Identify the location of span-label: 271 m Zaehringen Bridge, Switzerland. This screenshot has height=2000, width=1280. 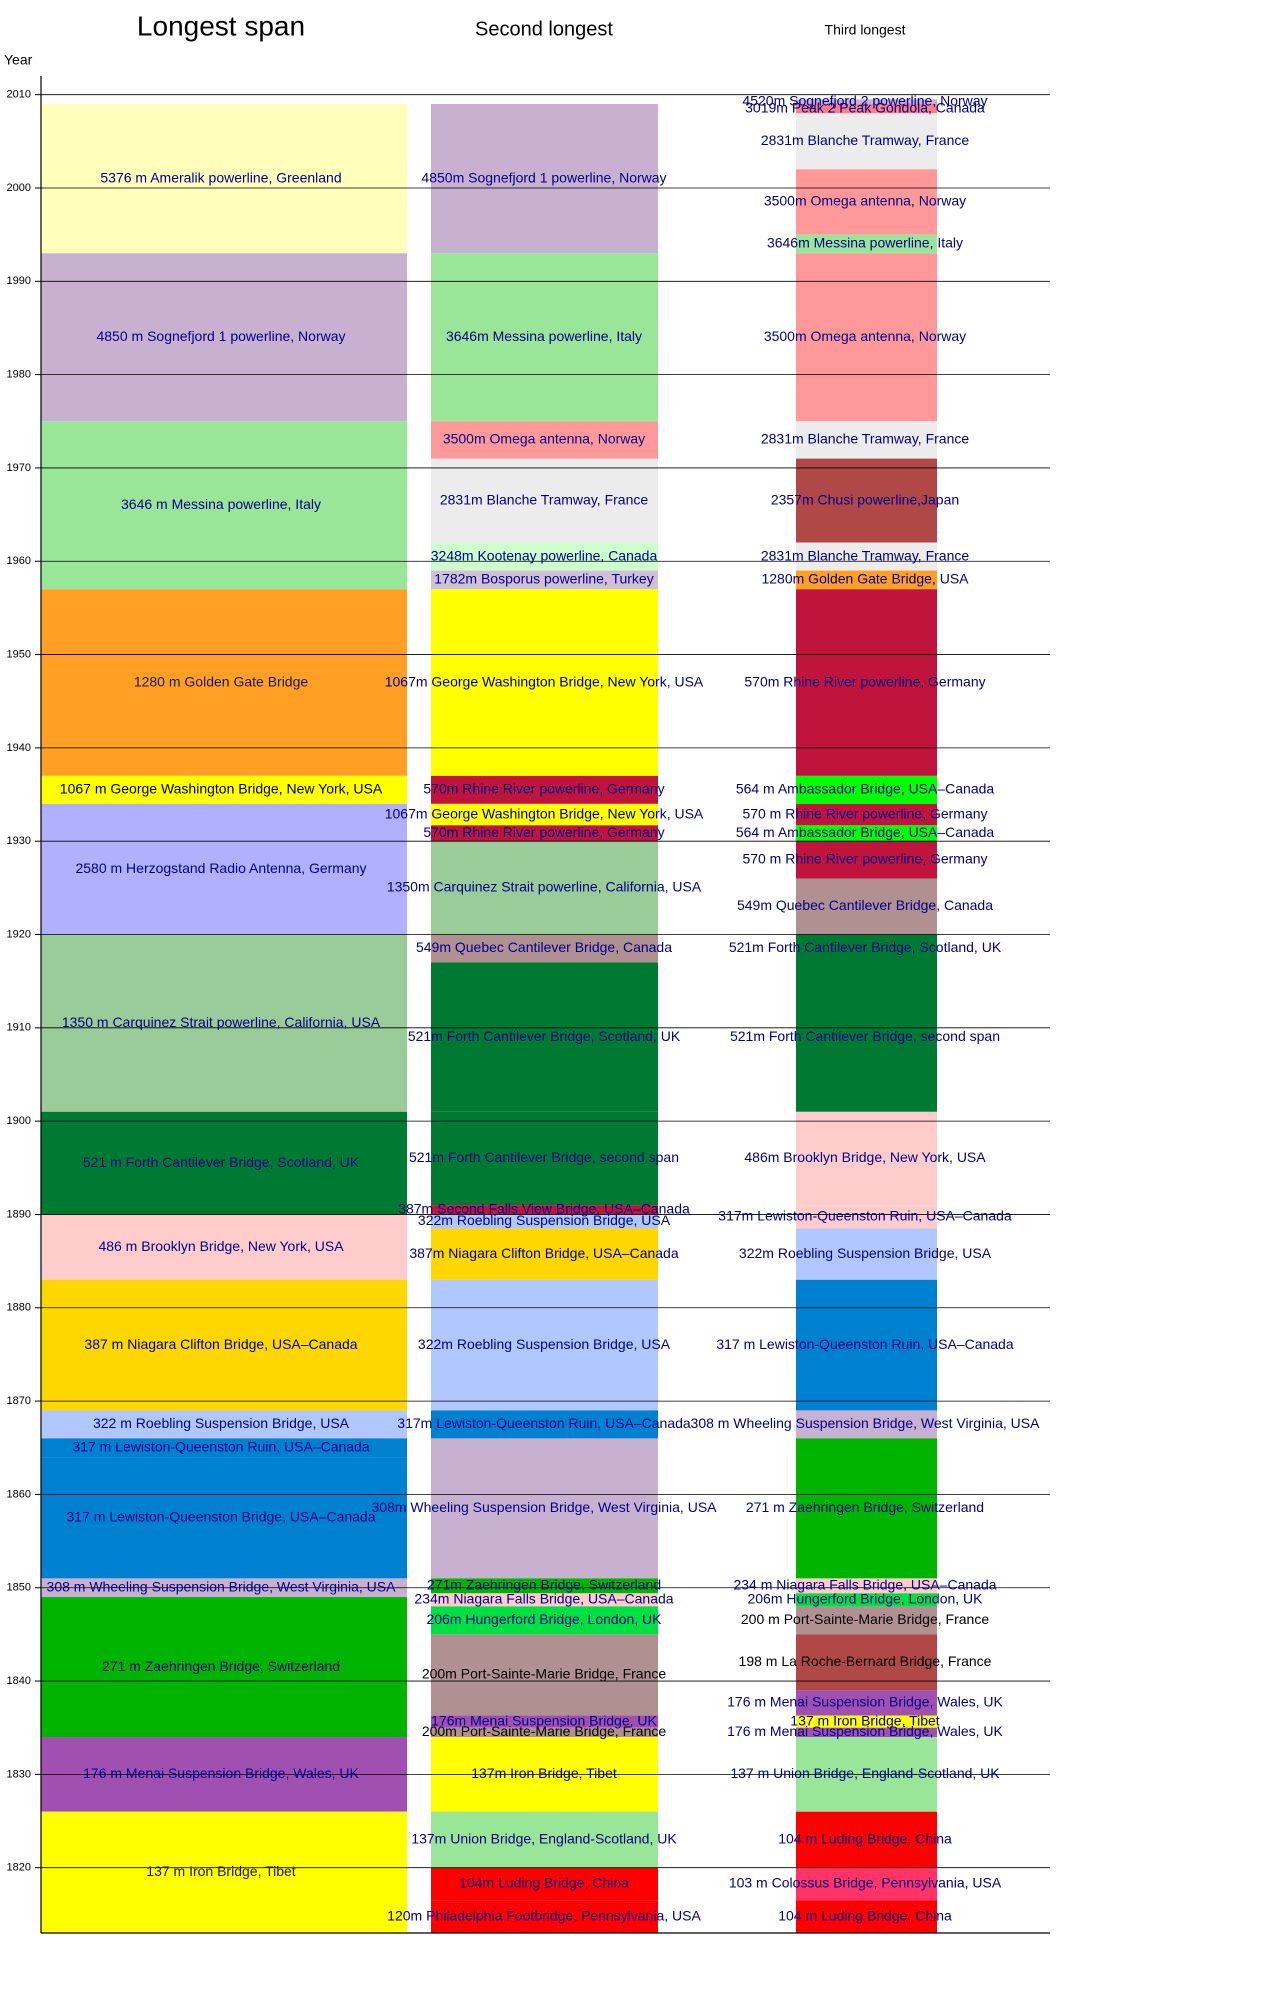
(221, 1666).